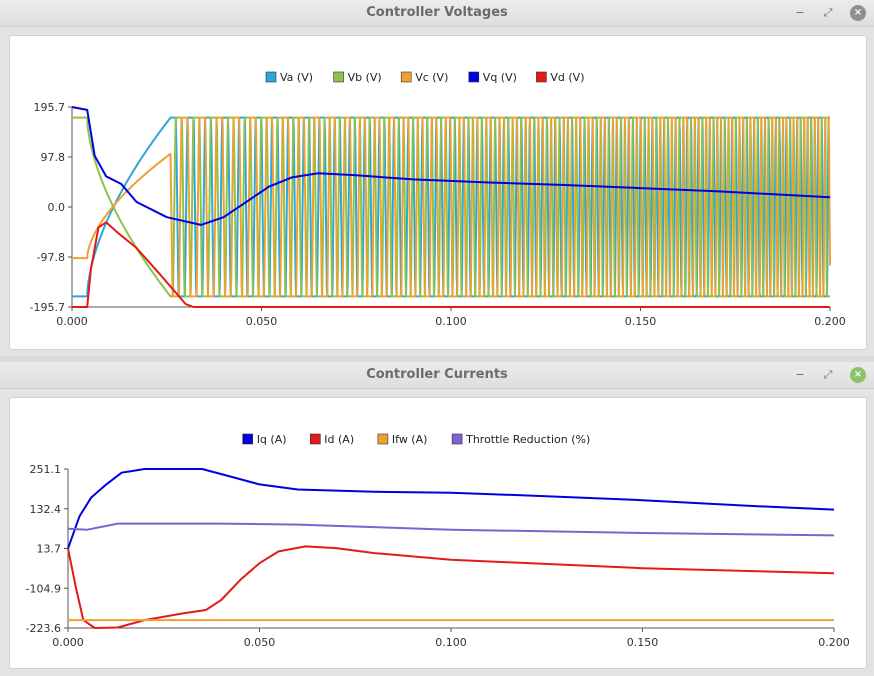 The image size is (874, 676). Describe the element at coordinates (51, 257) in the screenshot. I see `y-tick-label: -97.8` at that location.